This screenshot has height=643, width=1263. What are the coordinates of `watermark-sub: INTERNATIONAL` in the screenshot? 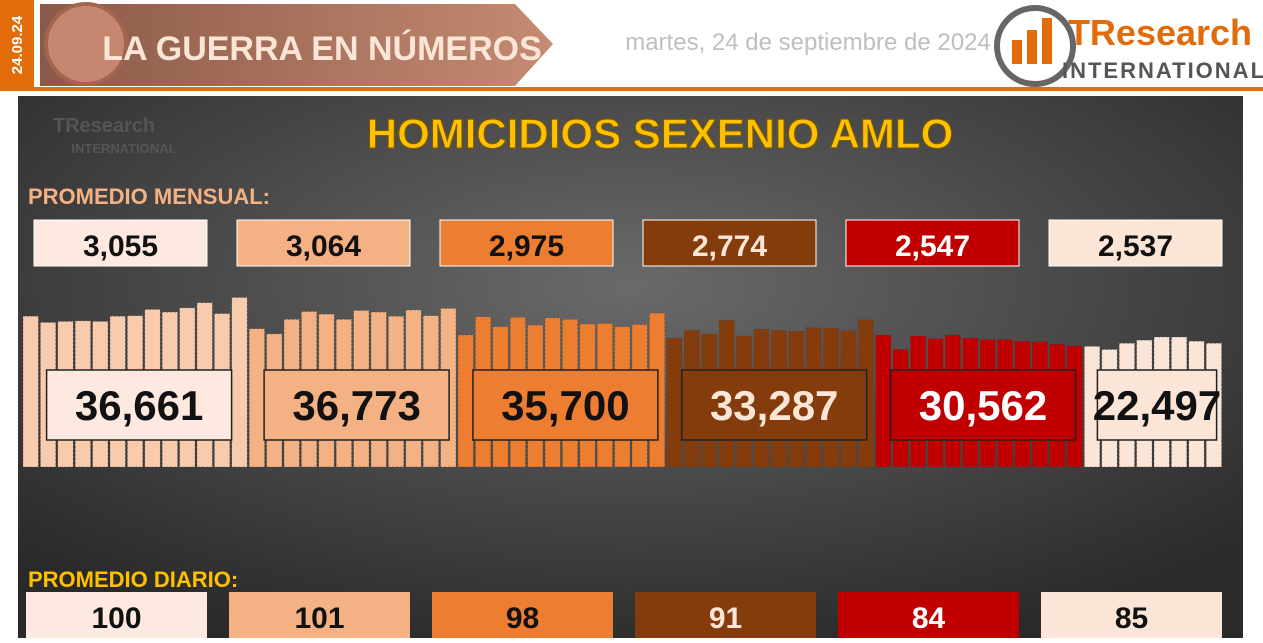 It's located at (123, 148).